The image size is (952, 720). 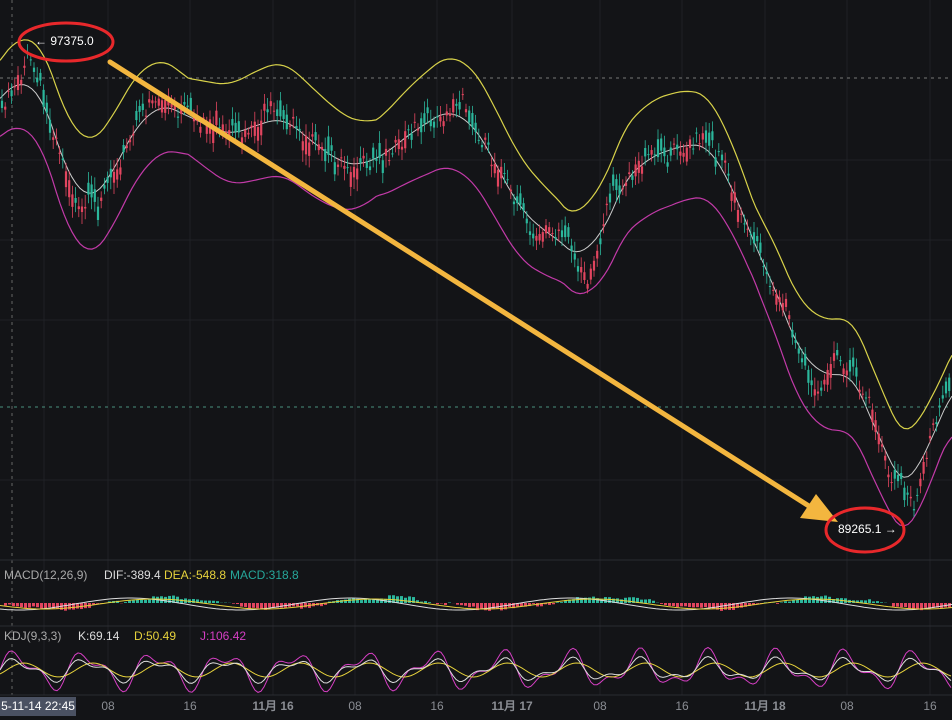 I want to click on x-tick-label: 11月 16, so click(x=273, y=706).